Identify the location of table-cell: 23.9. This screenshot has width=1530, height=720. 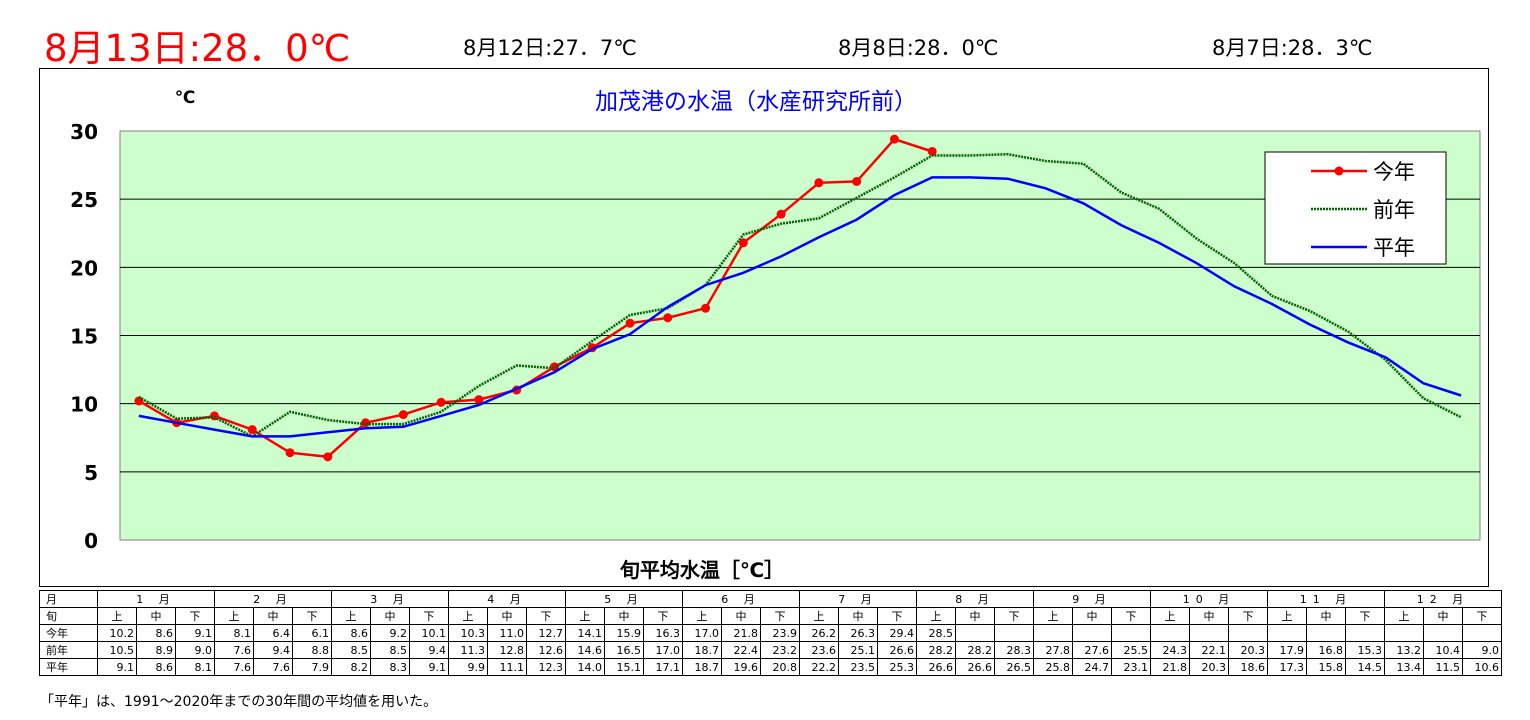
(780, 633).